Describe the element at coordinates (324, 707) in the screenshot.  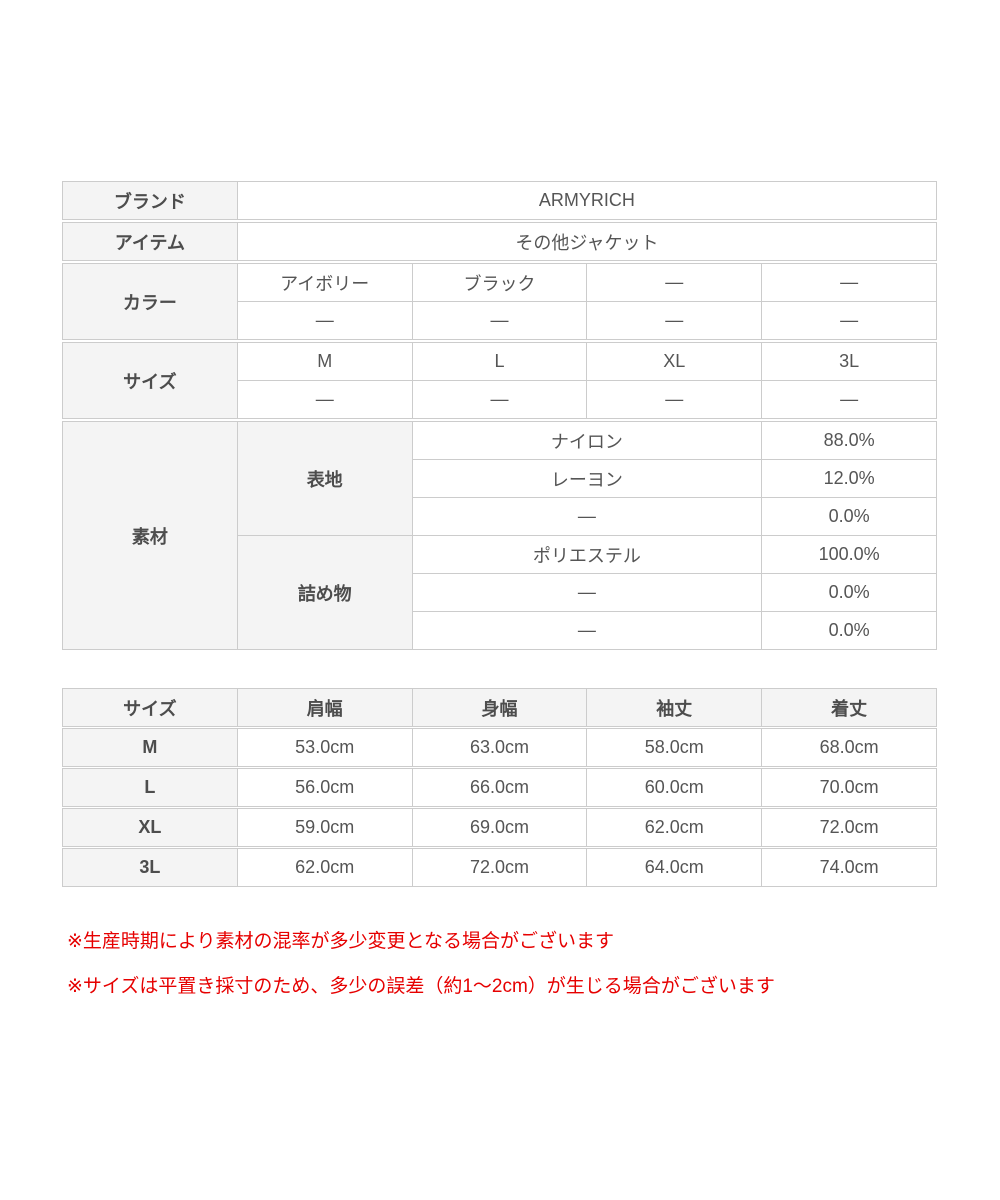
I see `column-header: 肩幅` at that location.